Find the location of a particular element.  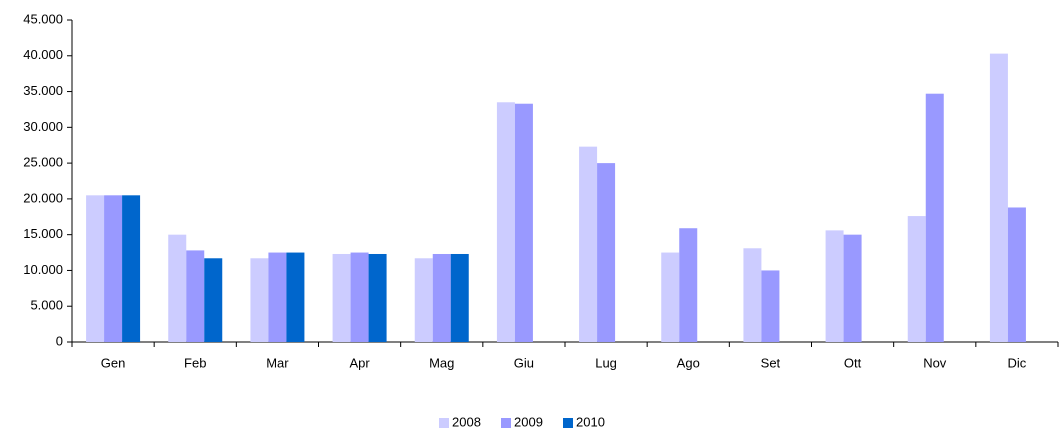

x-tick-label: Dic is located at coordinates (1017, 362).